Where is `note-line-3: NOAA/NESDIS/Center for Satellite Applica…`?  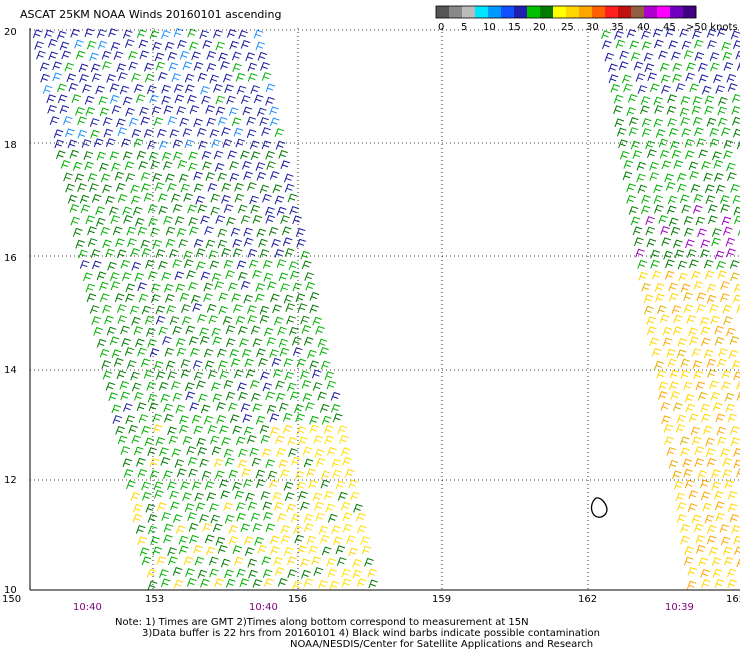
note-line-3: NOAA/NESDIS/Center for Satellite Applica… is located at coordinates (441, 644).